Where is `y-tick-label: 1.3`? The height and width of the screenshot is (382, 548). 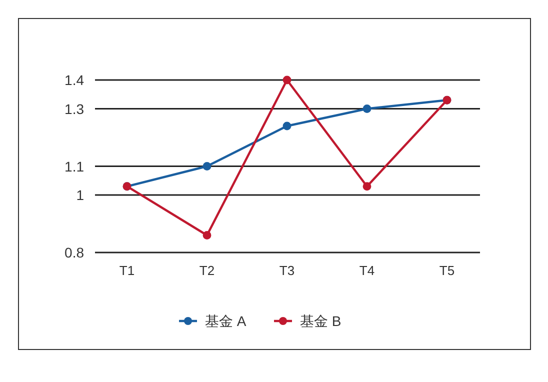
y-tick-label: 1.3 is located at coordinates (74, 108).